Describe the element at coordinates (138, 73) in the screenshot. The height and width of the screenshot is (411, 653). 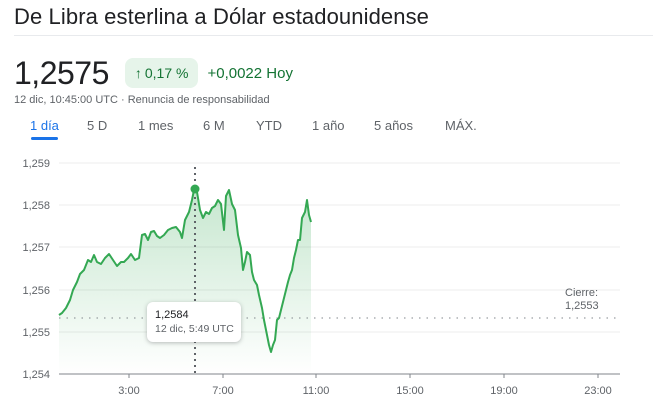
I see `arrow-up-icon: ↑` at that location.